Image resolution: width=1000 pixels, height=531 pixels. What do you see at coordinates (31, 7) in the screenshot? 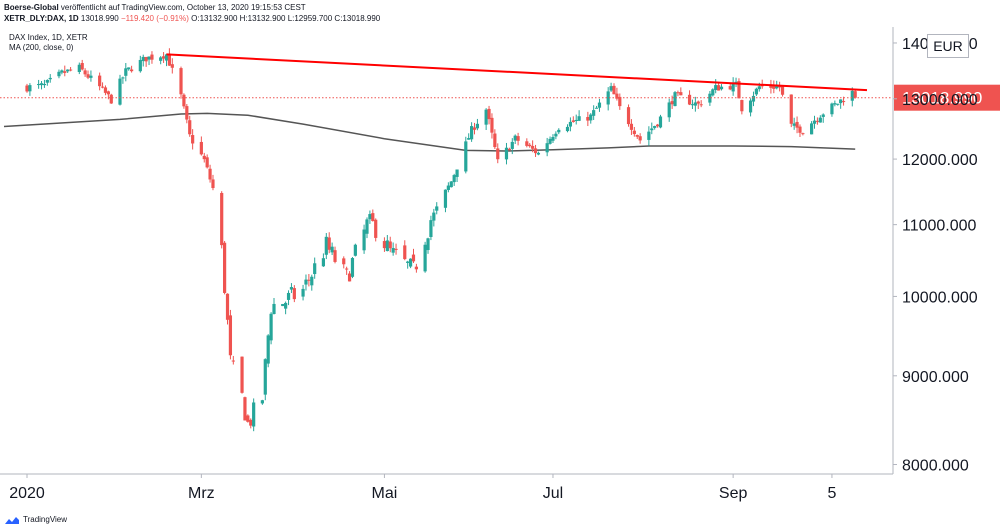
I see `publisher-name: Boerse-Global` at bounding box center [31, 7].